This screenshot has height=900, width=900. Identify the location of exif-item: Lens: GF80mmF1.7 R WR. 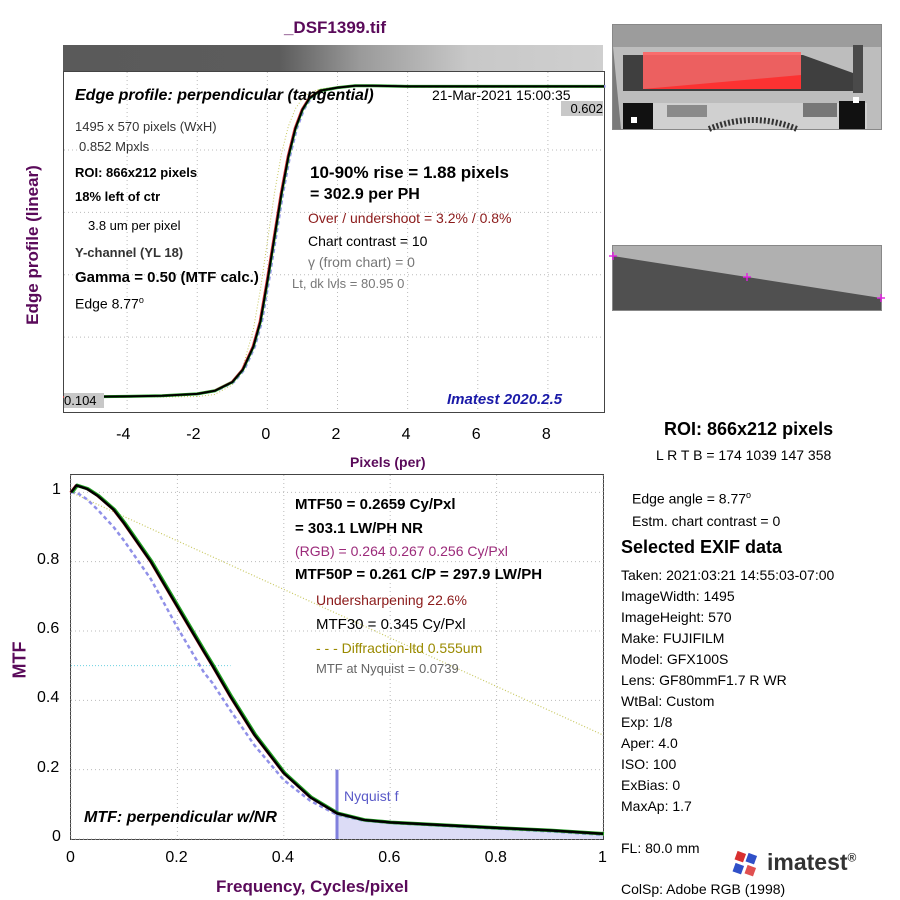
(704, 680).